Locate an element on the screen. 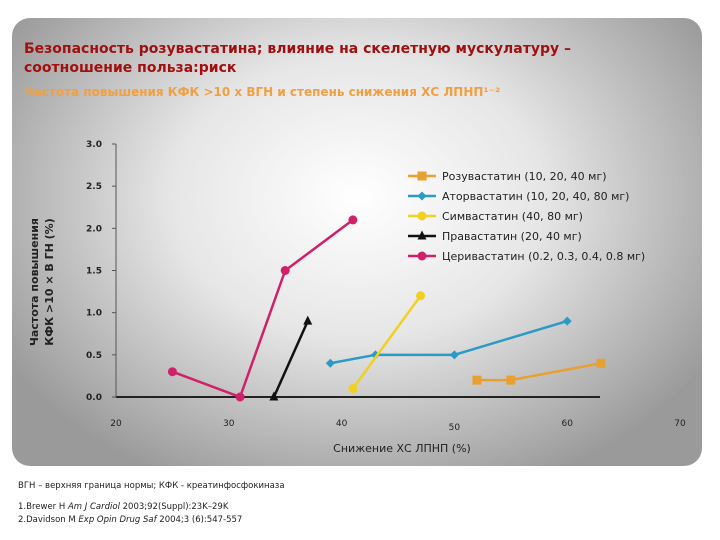 The height and width of the screenshot is (540, 720). legend-item-1: Розувастатин (10, 20, 40 мг) is located at coordinates (507, 176).